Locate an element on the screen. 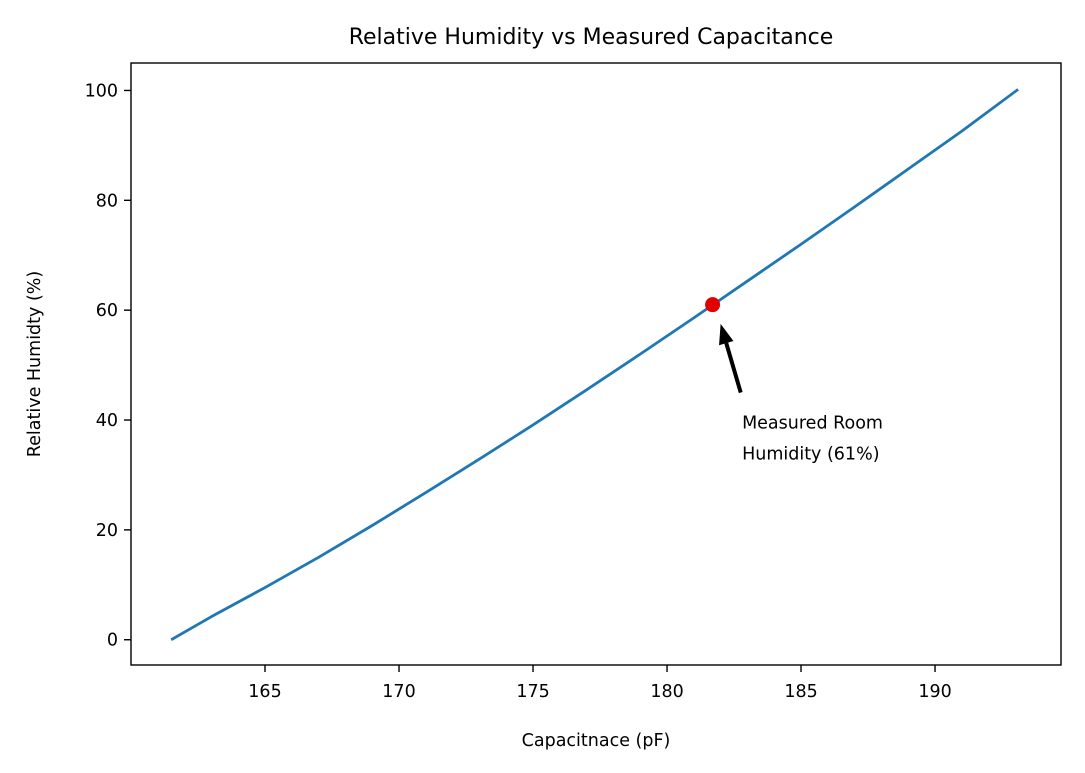  y-axis-label: Relative Humidty (%) is located at coordinates (35, 364).